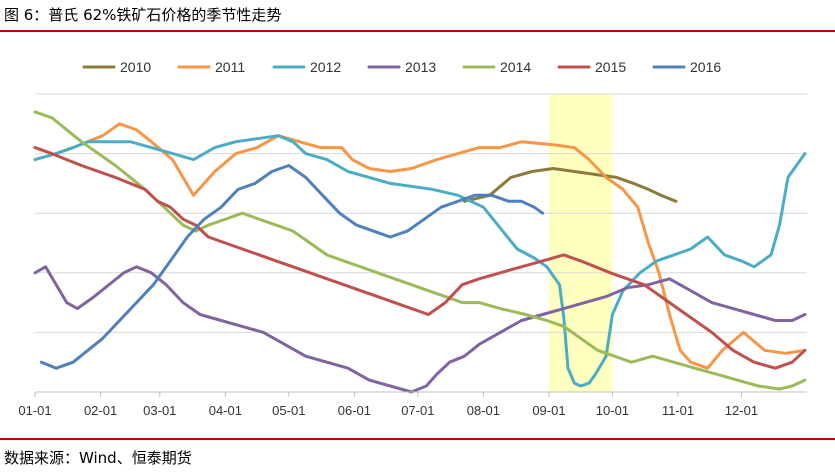 This screenshot has width=835, height=473. What do you see at coordinates (100, 410) in the screenshot?
I see `x-tick-label: 02-01` at bounding box center [100, 410].